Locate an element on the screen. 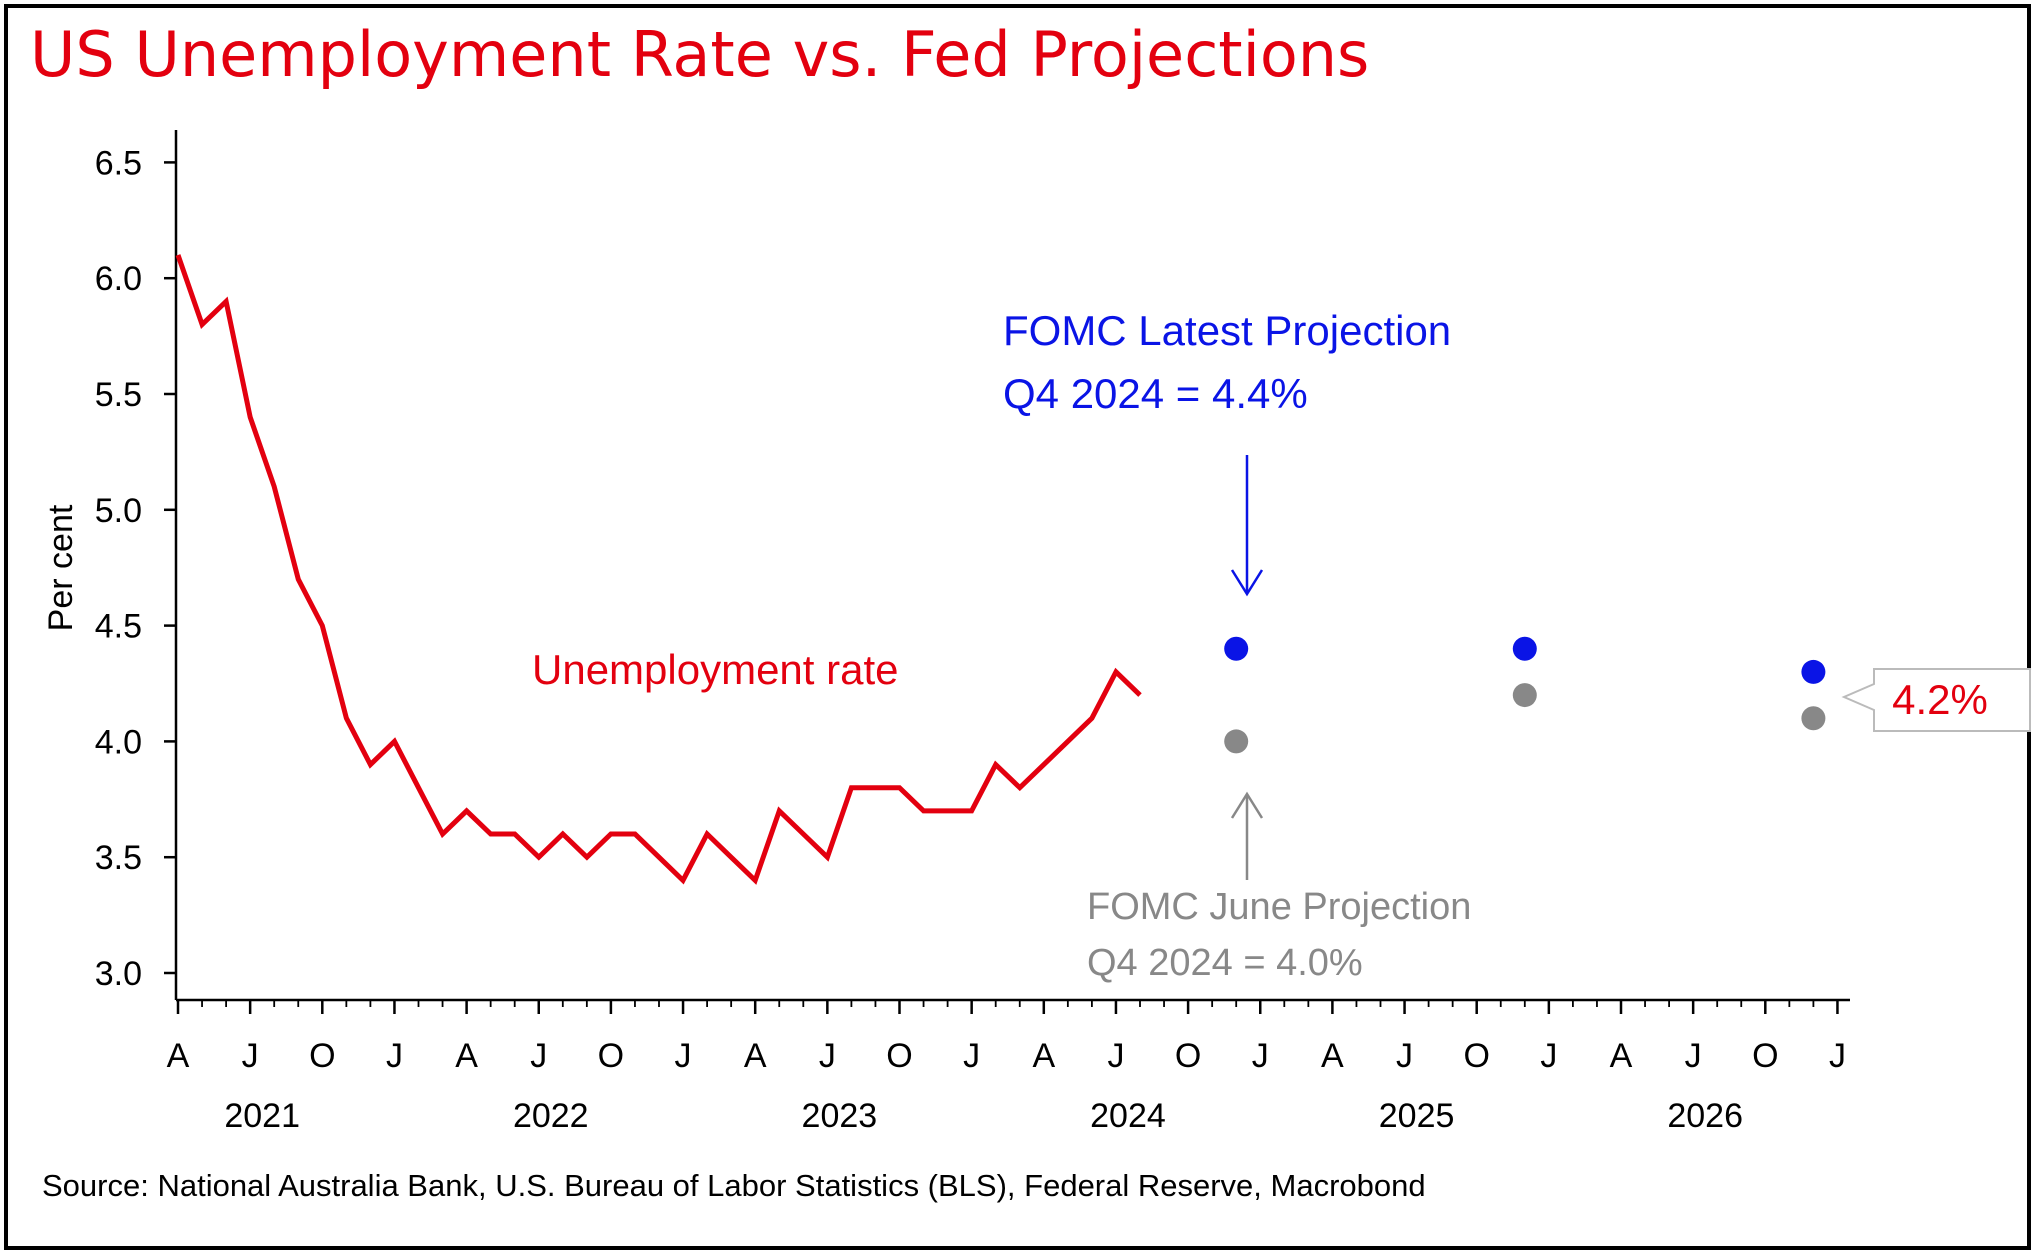 Image resolution: width=2031 pixels, height=1250 pixels. y-axis-label: Per cent is located at coordinates (61, 567).